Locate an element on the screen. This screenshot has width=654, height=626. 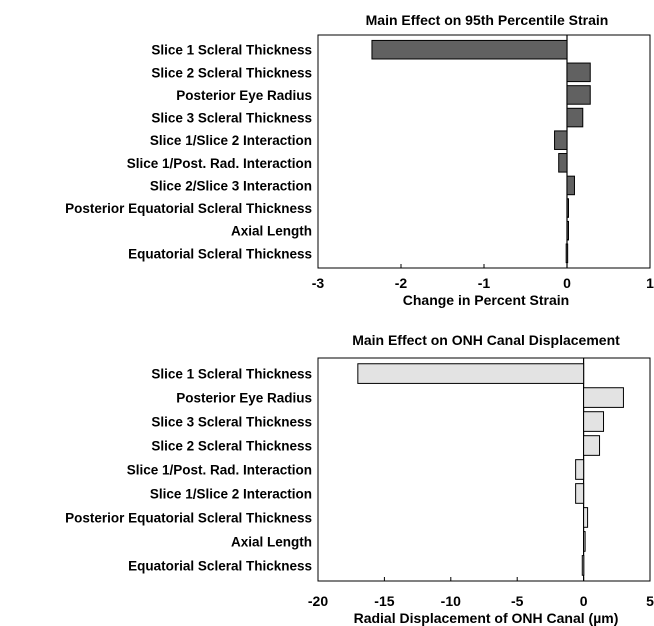
onh-x-tick-label: 5 is located at coordinates (650, 601).